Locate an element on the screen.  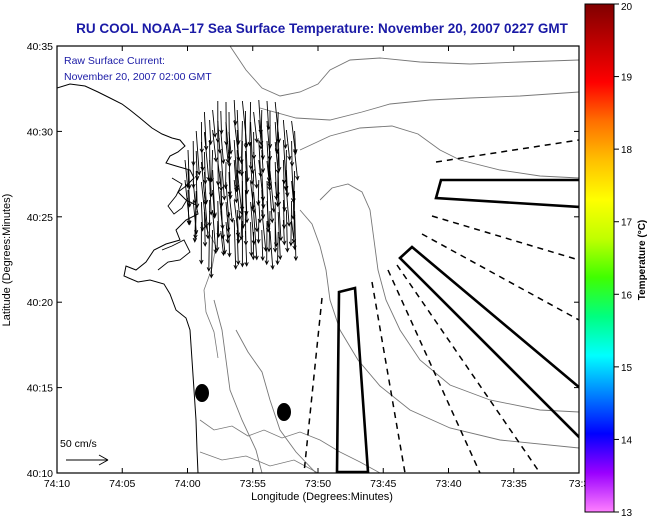
x-tick-label: 73:40 is located at coordinates (448, 484).